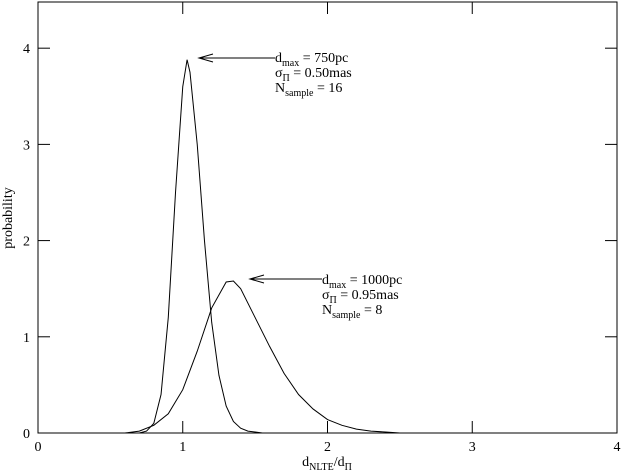 Image resolution: width=623 pixels, height=473 pixels. I want to click on annotation-line-part: = 1000pc, so click(374, 280).